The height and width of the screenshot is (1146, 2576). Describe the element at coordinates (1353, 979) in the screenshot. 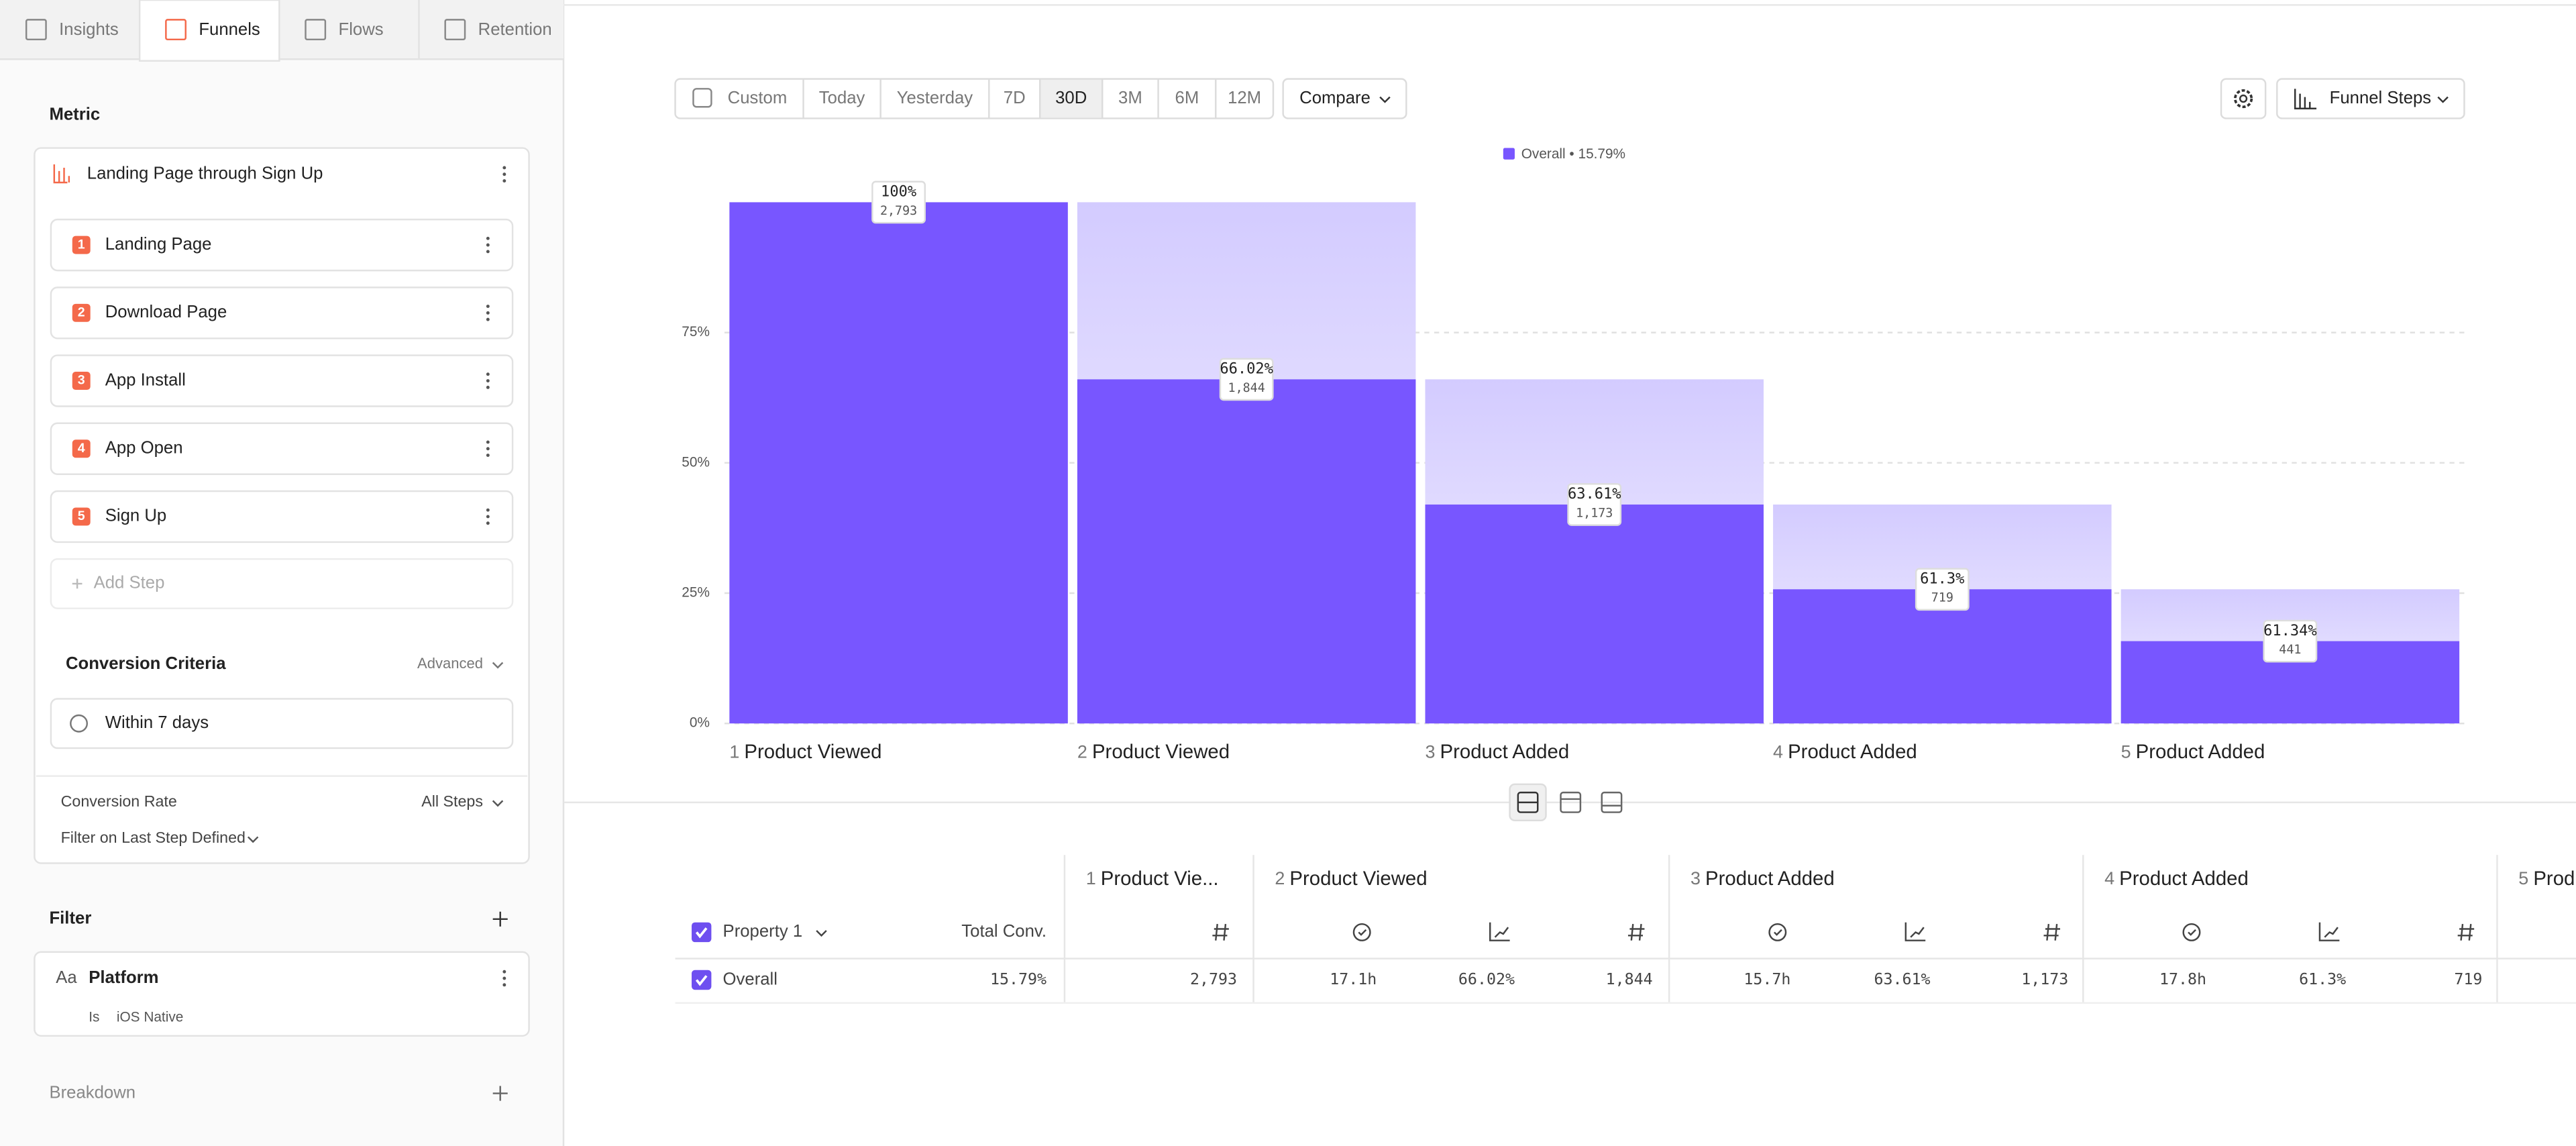

I see `cell: 17.1h` at that location.